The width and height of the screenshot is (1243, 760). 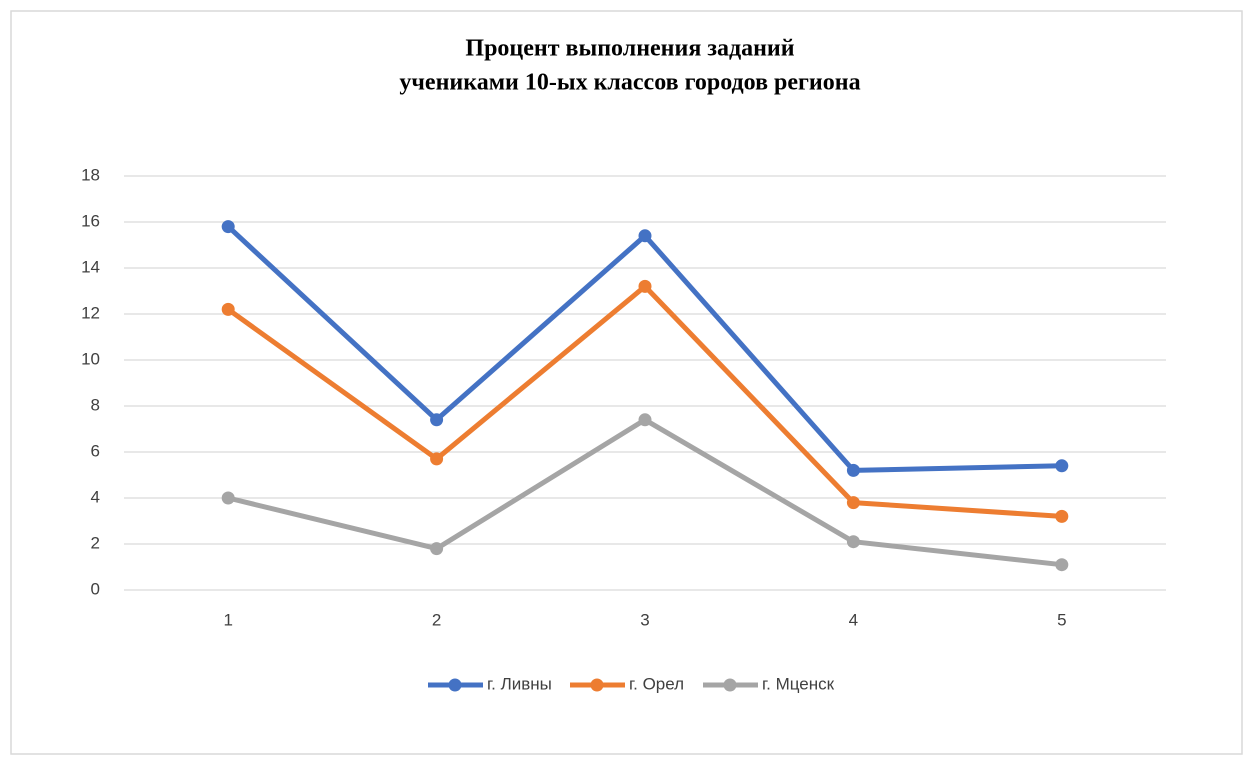 I want to click on legend-label: г. Мценск, so click(x=798, y=683).